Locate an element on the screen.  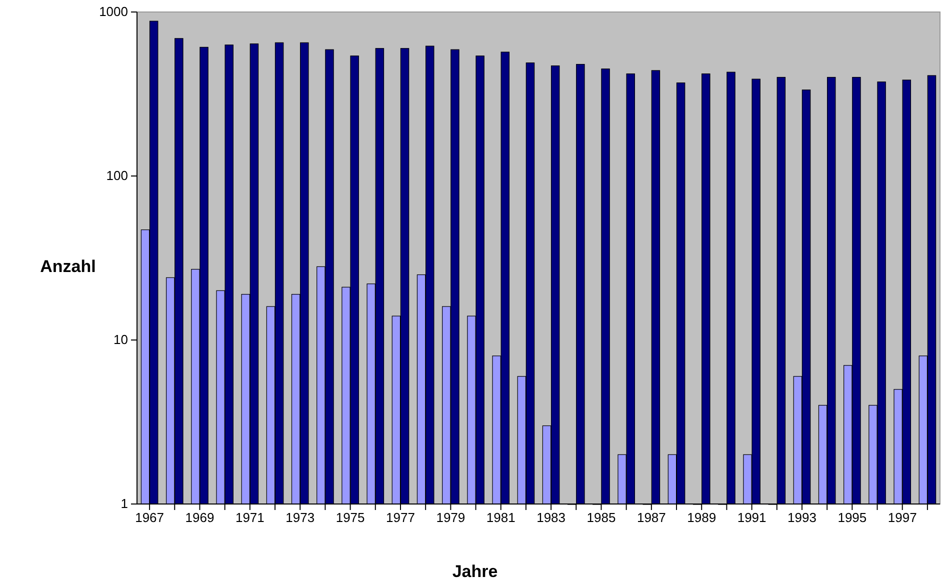
x-tick-label: 1993 is located at coordinates (802, 518).